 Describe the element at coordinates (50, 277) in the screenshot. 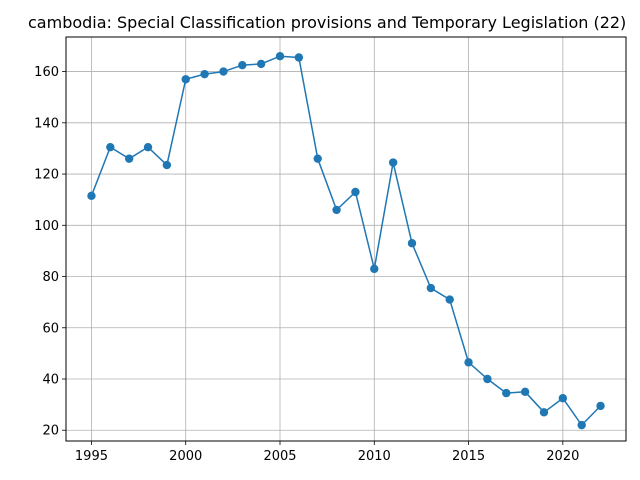

I see `y-tick-label: 80` at that location.